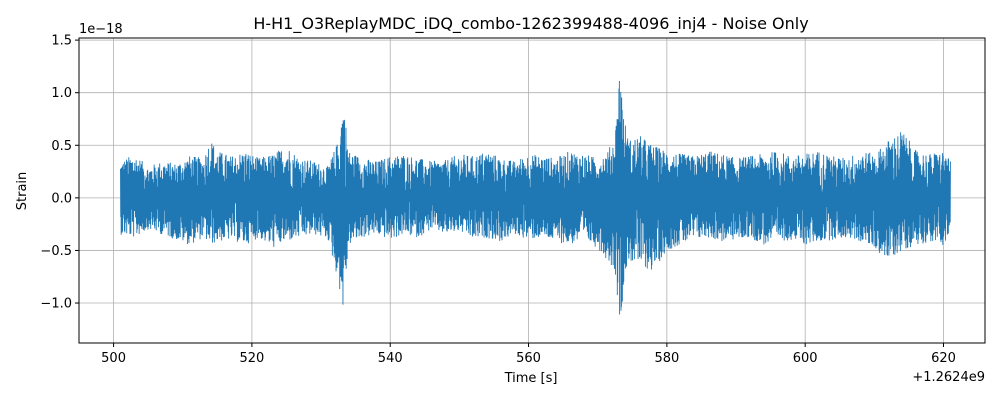 This screenshot has width=1000, height=400. What do you see at coordinates (61, 146) in the screenshot?
I see `y-tick-label: 0.5` at bounding box center [61, 146].